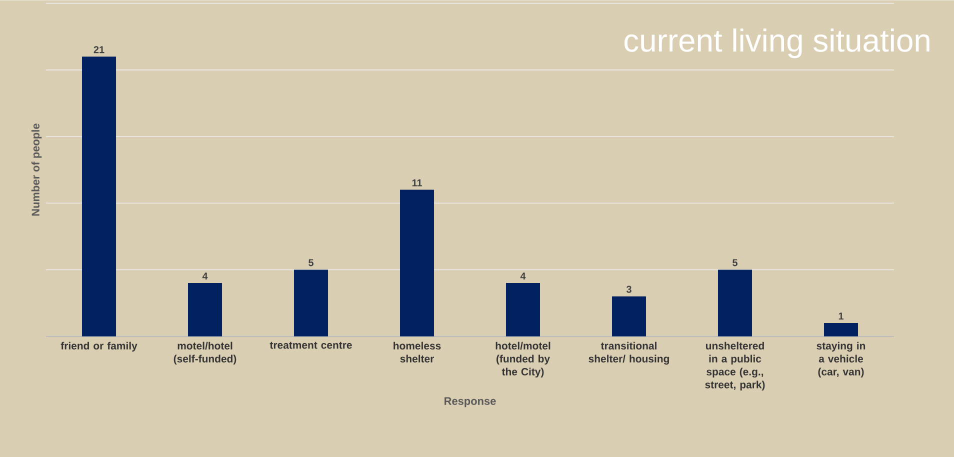 Image resolution: width=954 pixels, height=457 pixels. I want to click on x-tick-label: staying in a vehicle (car, van), so click(841, 360).